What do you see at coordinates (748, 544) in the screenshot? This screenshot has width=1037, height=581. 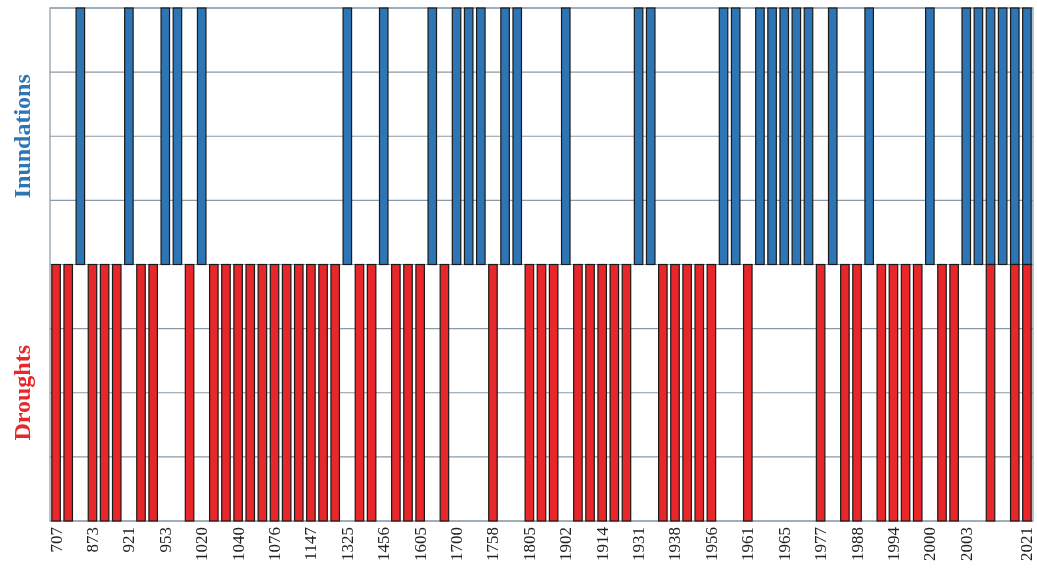 I see `x-tick-label: 1961` at bounding box center [748, 544].